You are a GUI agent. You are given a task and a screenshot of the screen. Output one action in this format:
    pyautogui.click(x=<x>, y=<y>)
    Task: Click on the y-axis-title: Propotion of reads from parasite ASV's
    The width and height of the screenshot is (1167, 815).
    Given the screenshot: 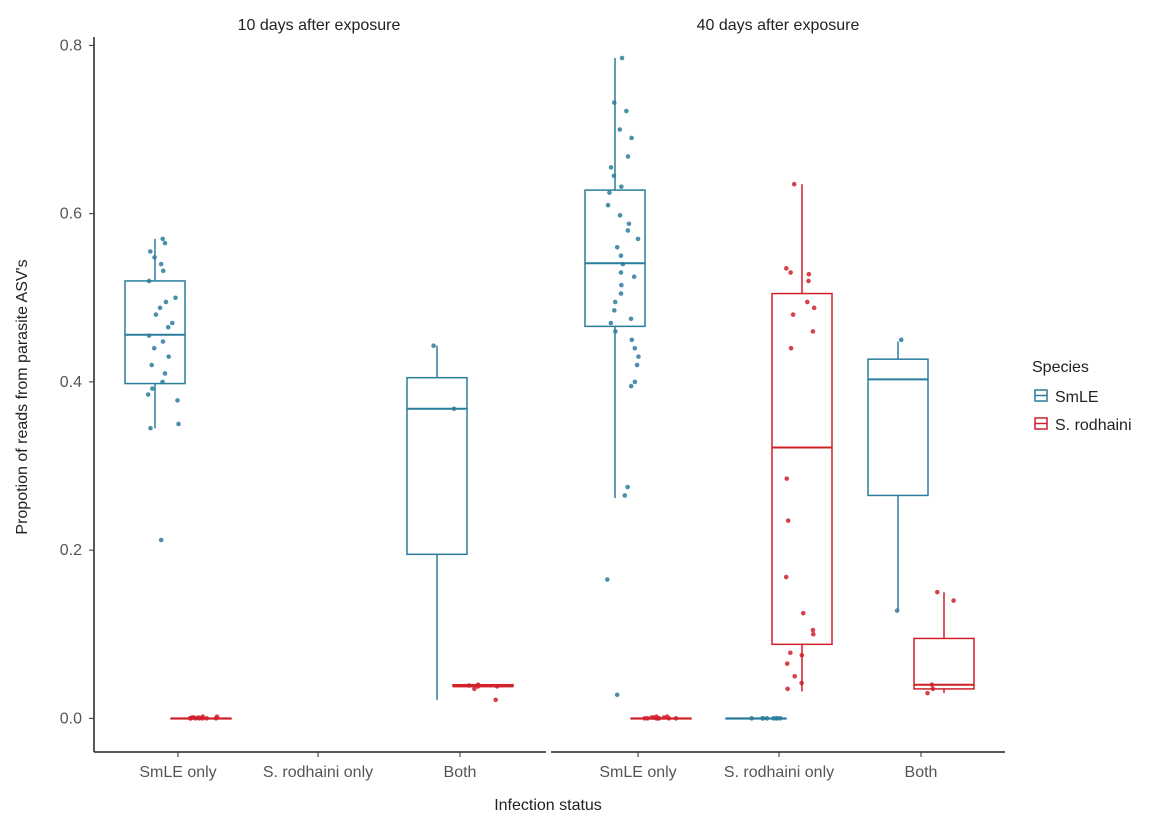 What is the action you would take?
    pyautogui.click(x=22, y=396)
    